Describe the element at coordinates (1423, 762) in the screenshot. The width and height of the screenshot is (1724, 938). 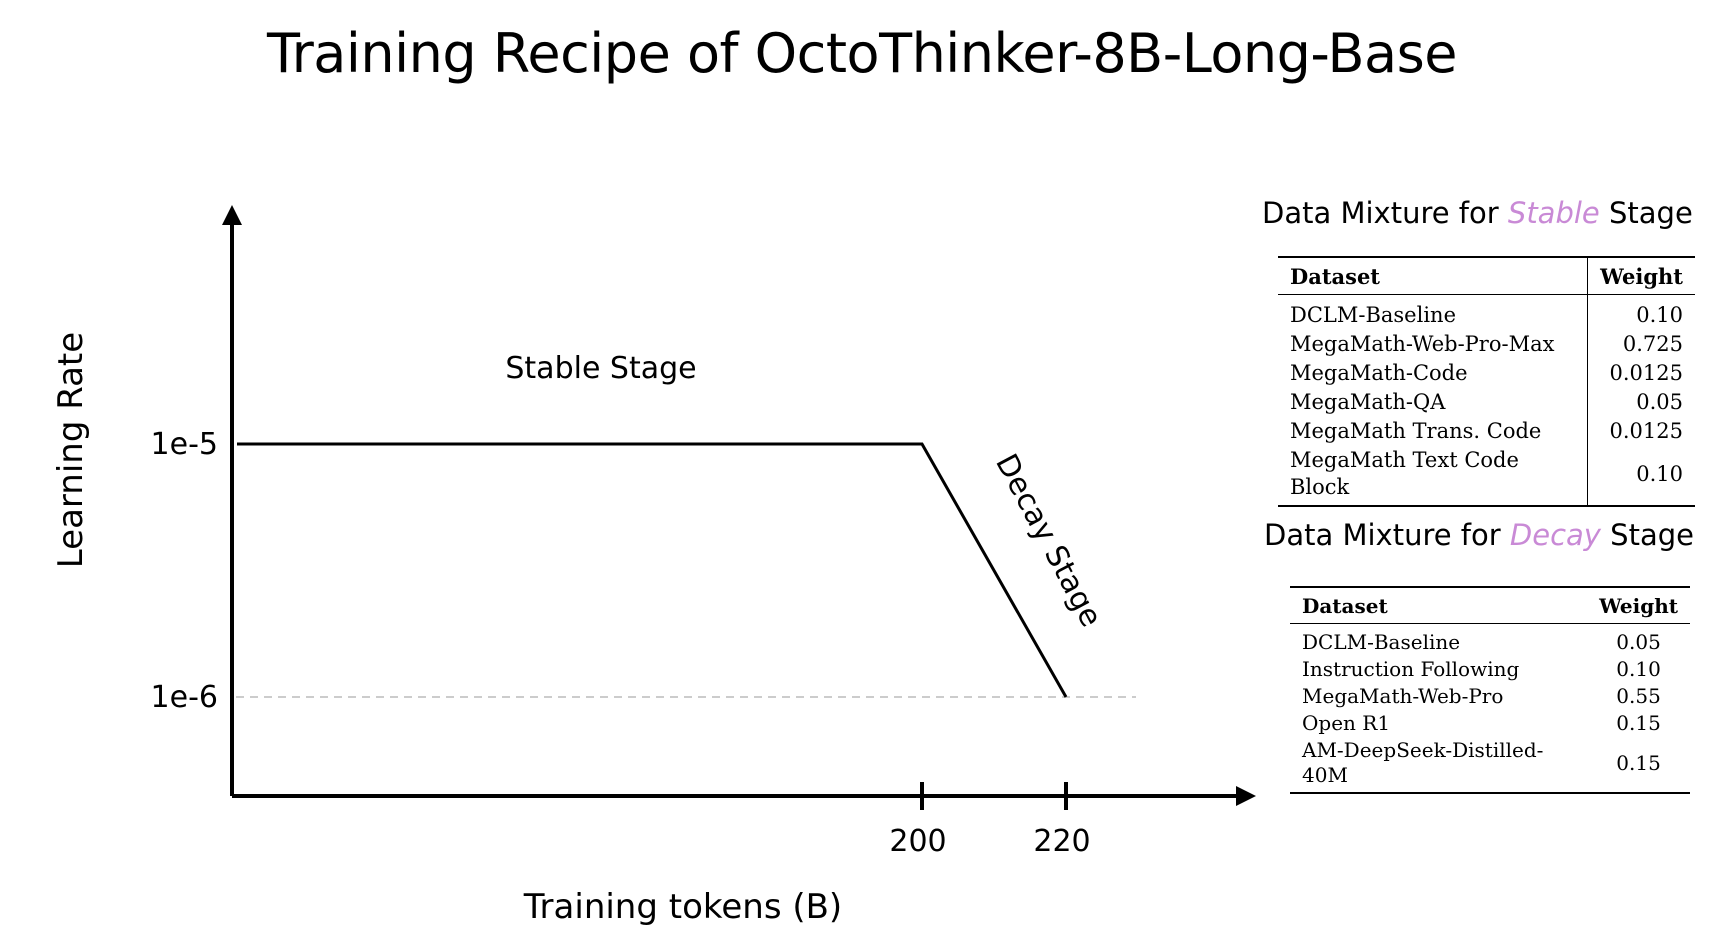
I see `dataset-cell: AM-DeepSeek-Distilled-40M` at that location.